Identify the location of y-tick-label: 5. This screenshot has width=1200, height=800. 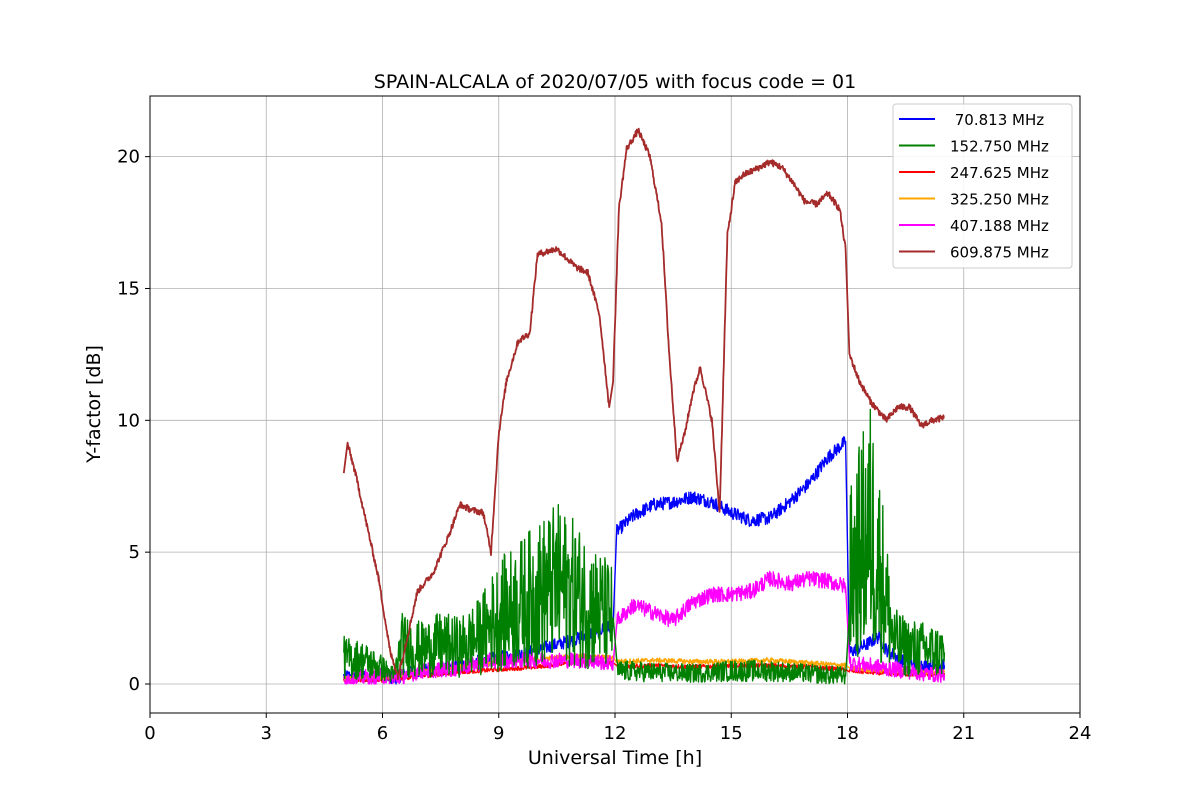
(134, 552).